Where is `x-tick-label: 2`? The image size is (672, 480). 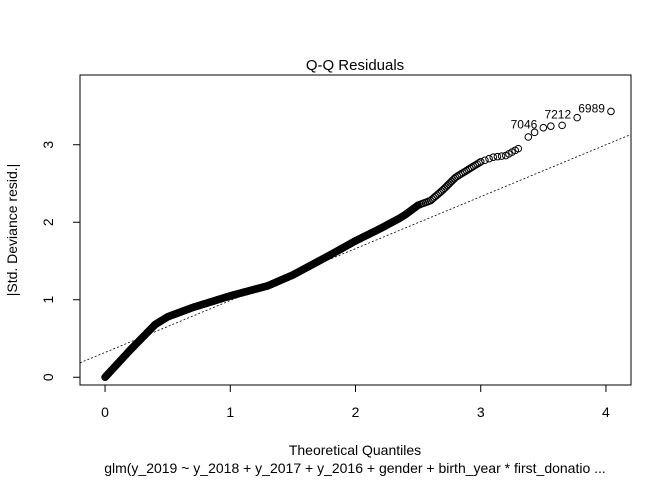 x-tick-label: 2 is located at coordinates (356, 412).